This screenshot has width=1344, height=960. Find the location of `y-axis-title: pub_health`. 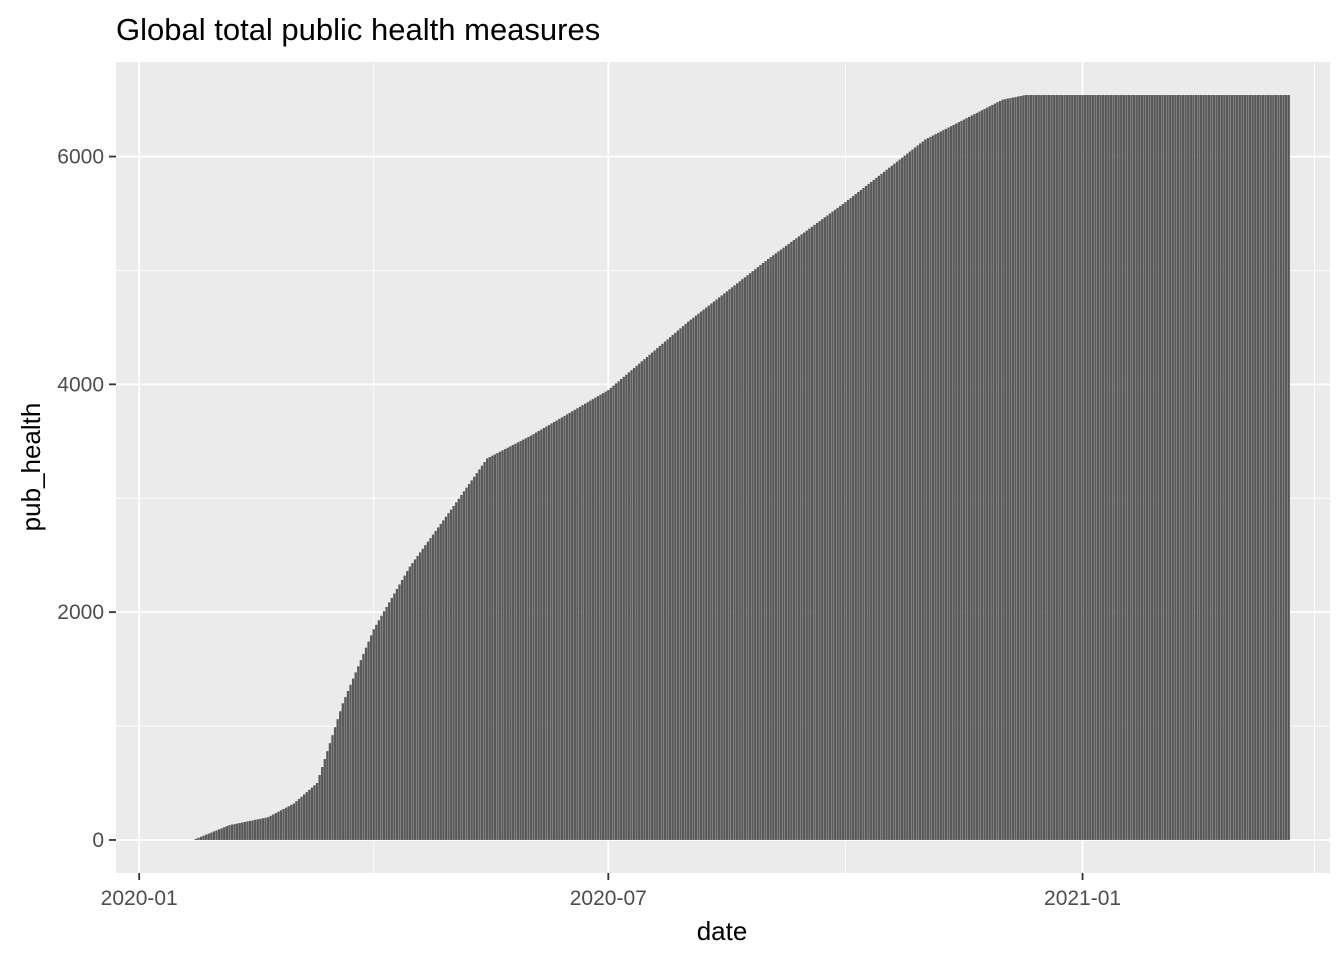

y-axis-title: pub_health is located at coordinates (31, 467).